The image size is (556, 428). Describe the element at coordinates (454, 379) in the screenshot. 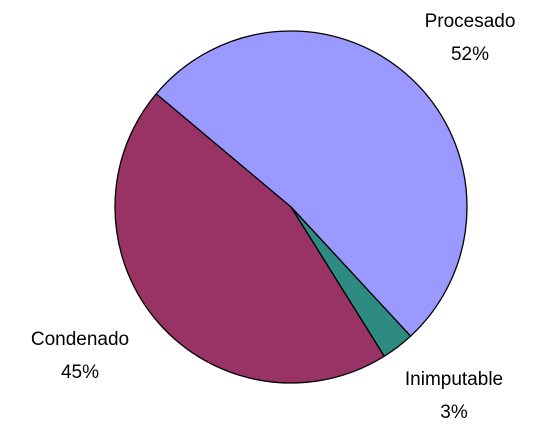

I see `slice-label: Inimputable` at that location.